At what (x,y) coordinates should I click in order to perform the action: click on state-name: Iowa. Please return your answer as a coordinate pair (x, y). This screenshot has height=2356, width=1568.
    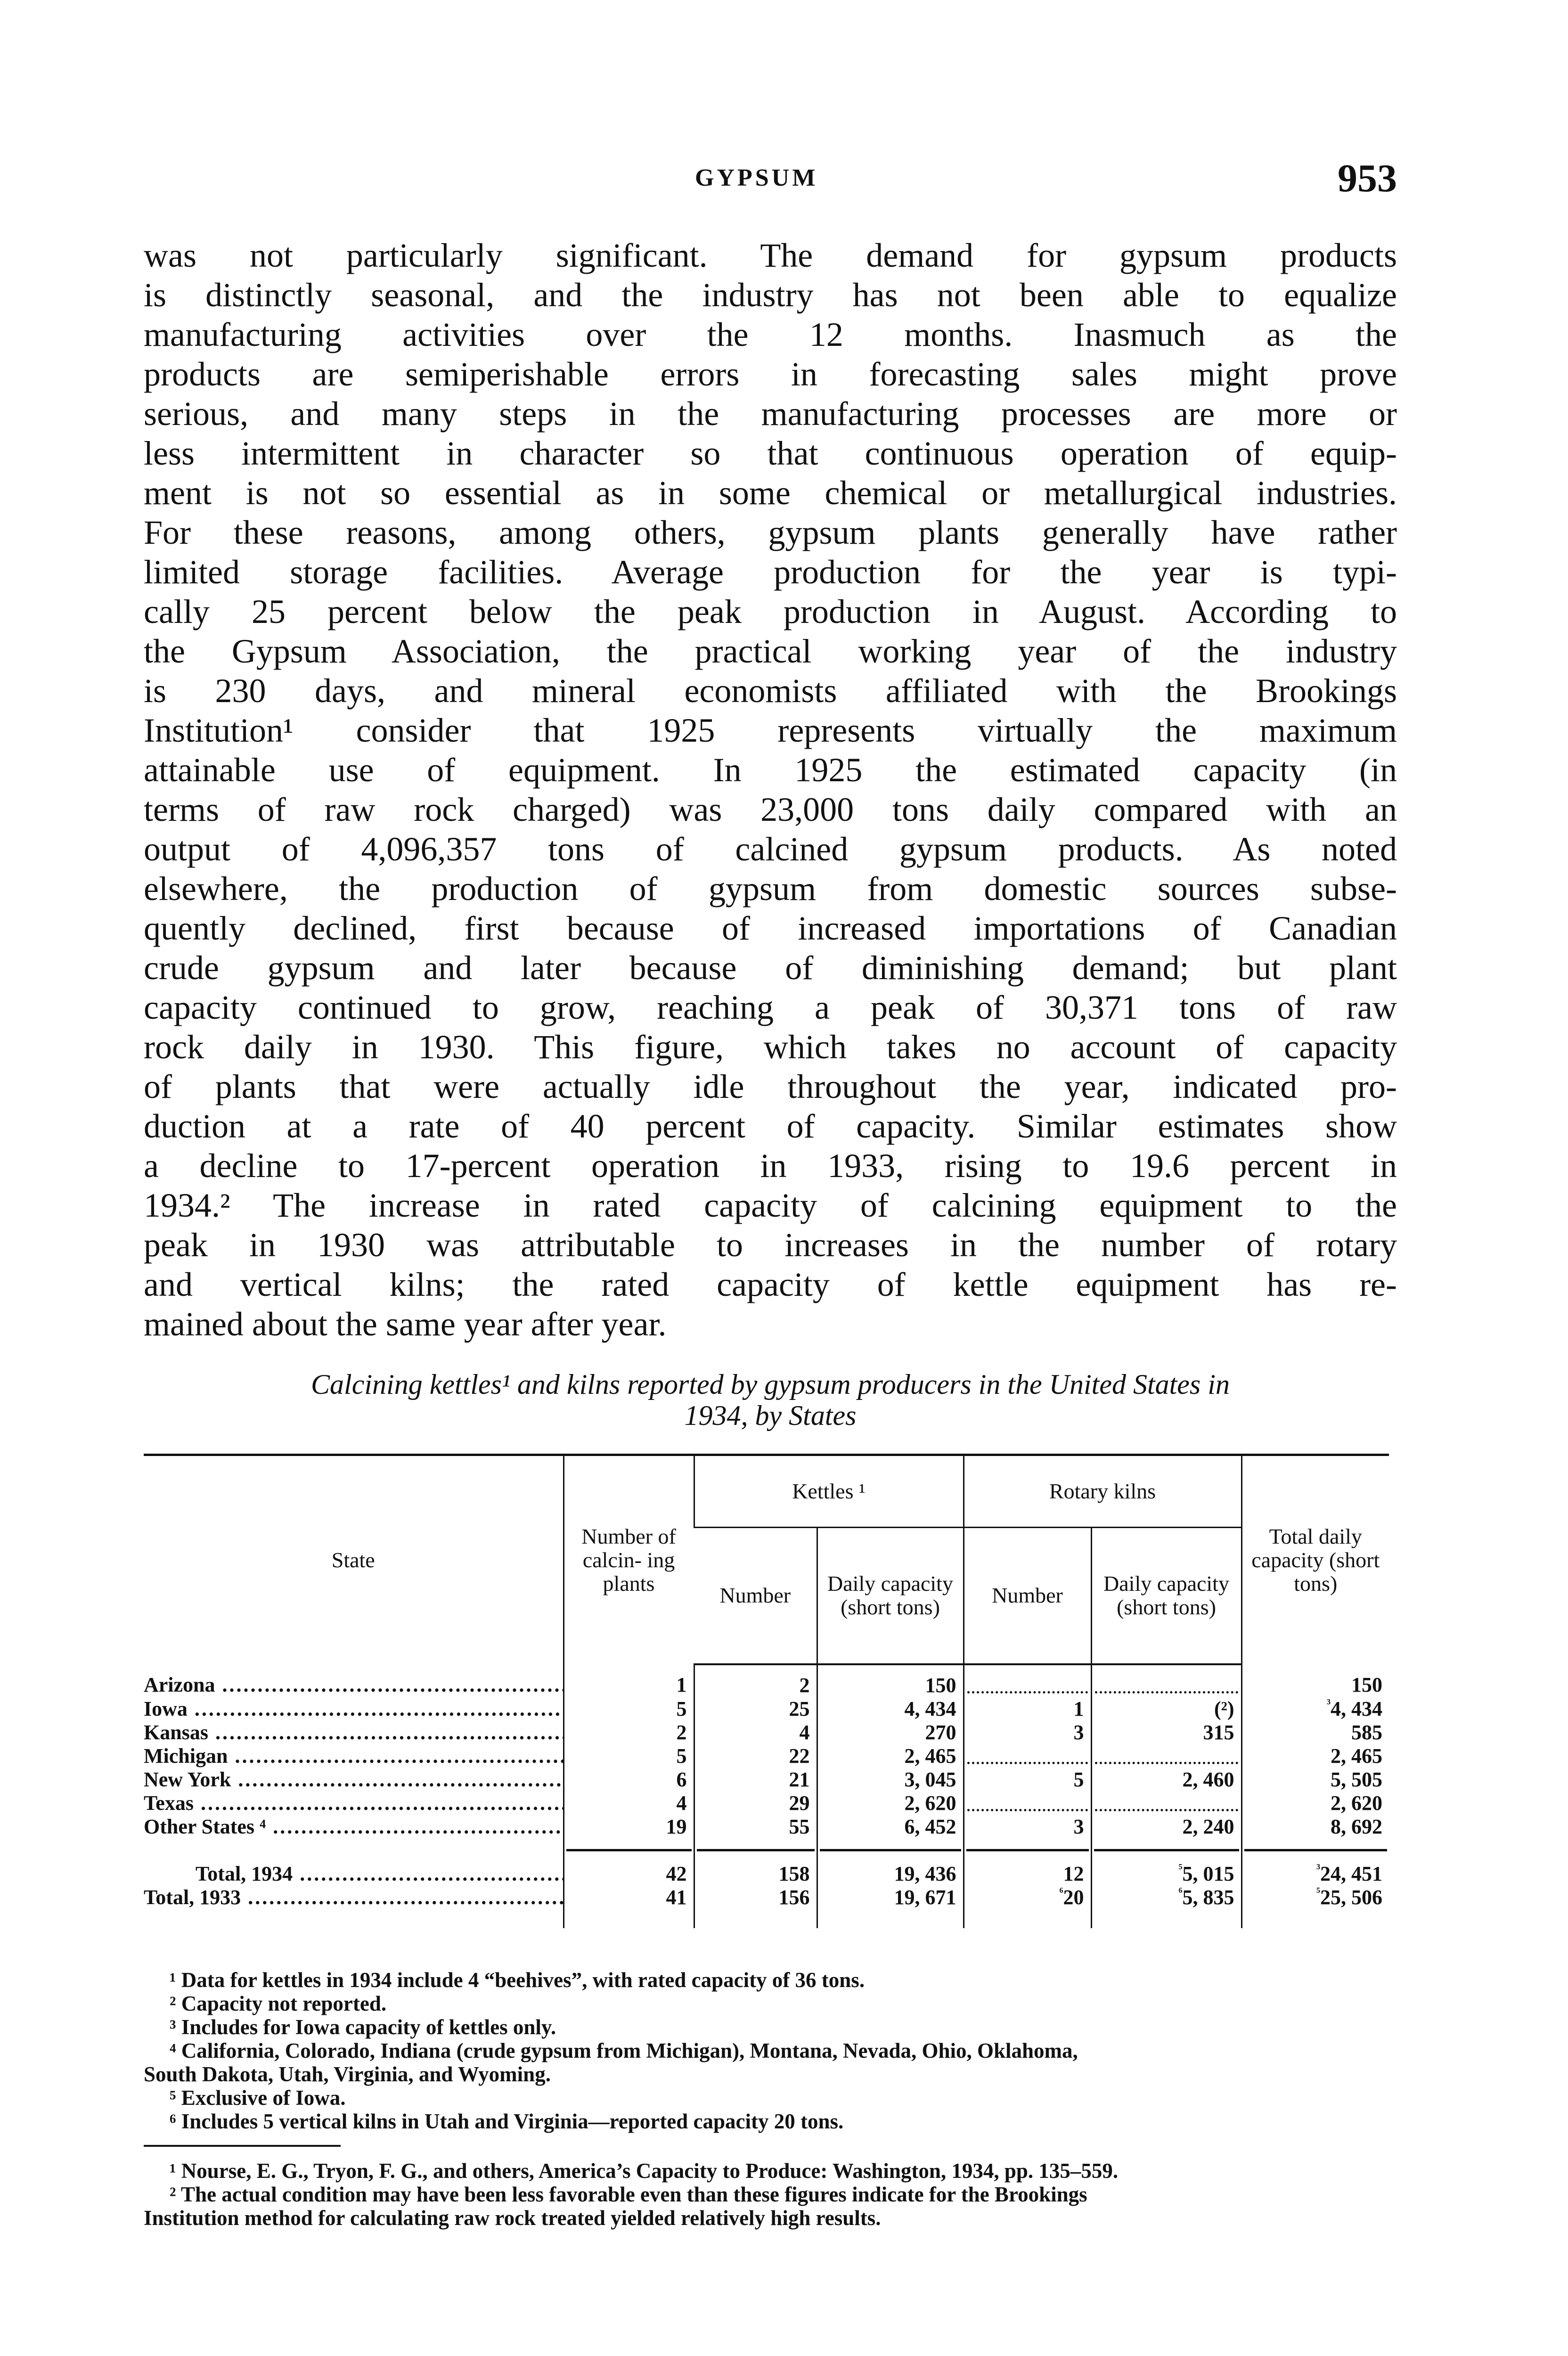
    Looking at the image, I should click on (354, 1708).